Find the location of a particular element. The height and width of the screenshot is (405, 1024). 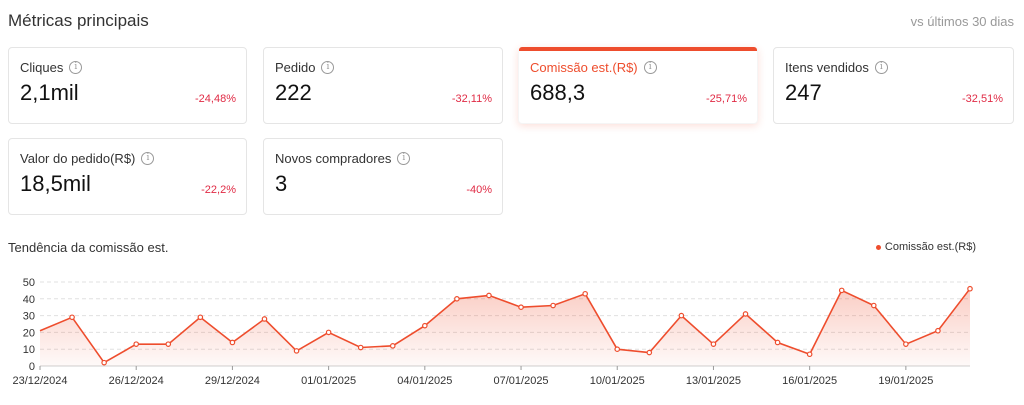

comparison-period: vs últimos 30 dias is located at coordinates (962, 21).